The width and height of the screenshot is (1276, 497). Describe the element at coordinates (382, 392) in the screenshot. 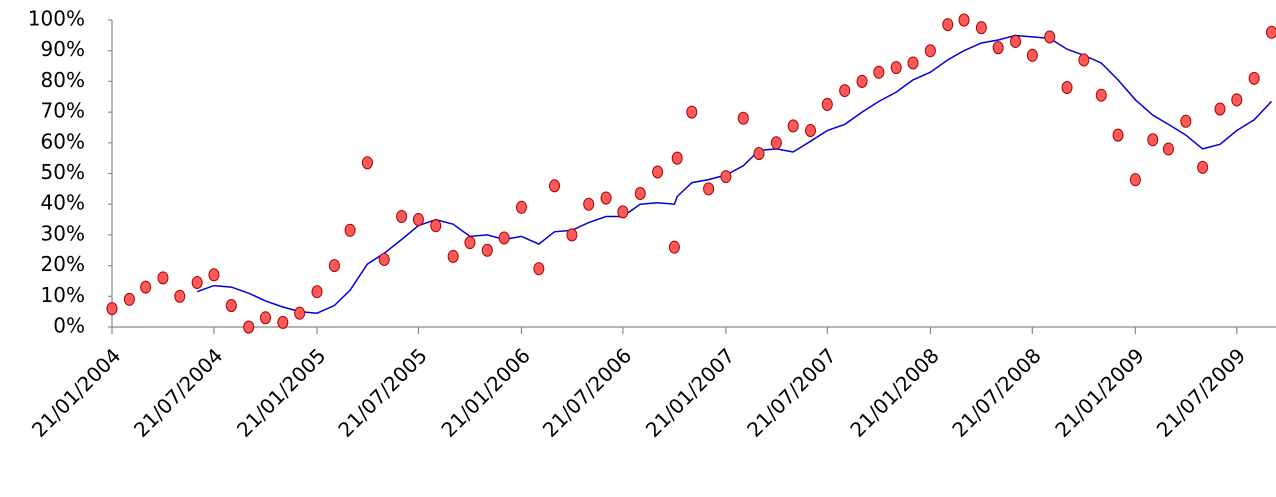

I see `x-tick-label: 21/07/2005` at that location.